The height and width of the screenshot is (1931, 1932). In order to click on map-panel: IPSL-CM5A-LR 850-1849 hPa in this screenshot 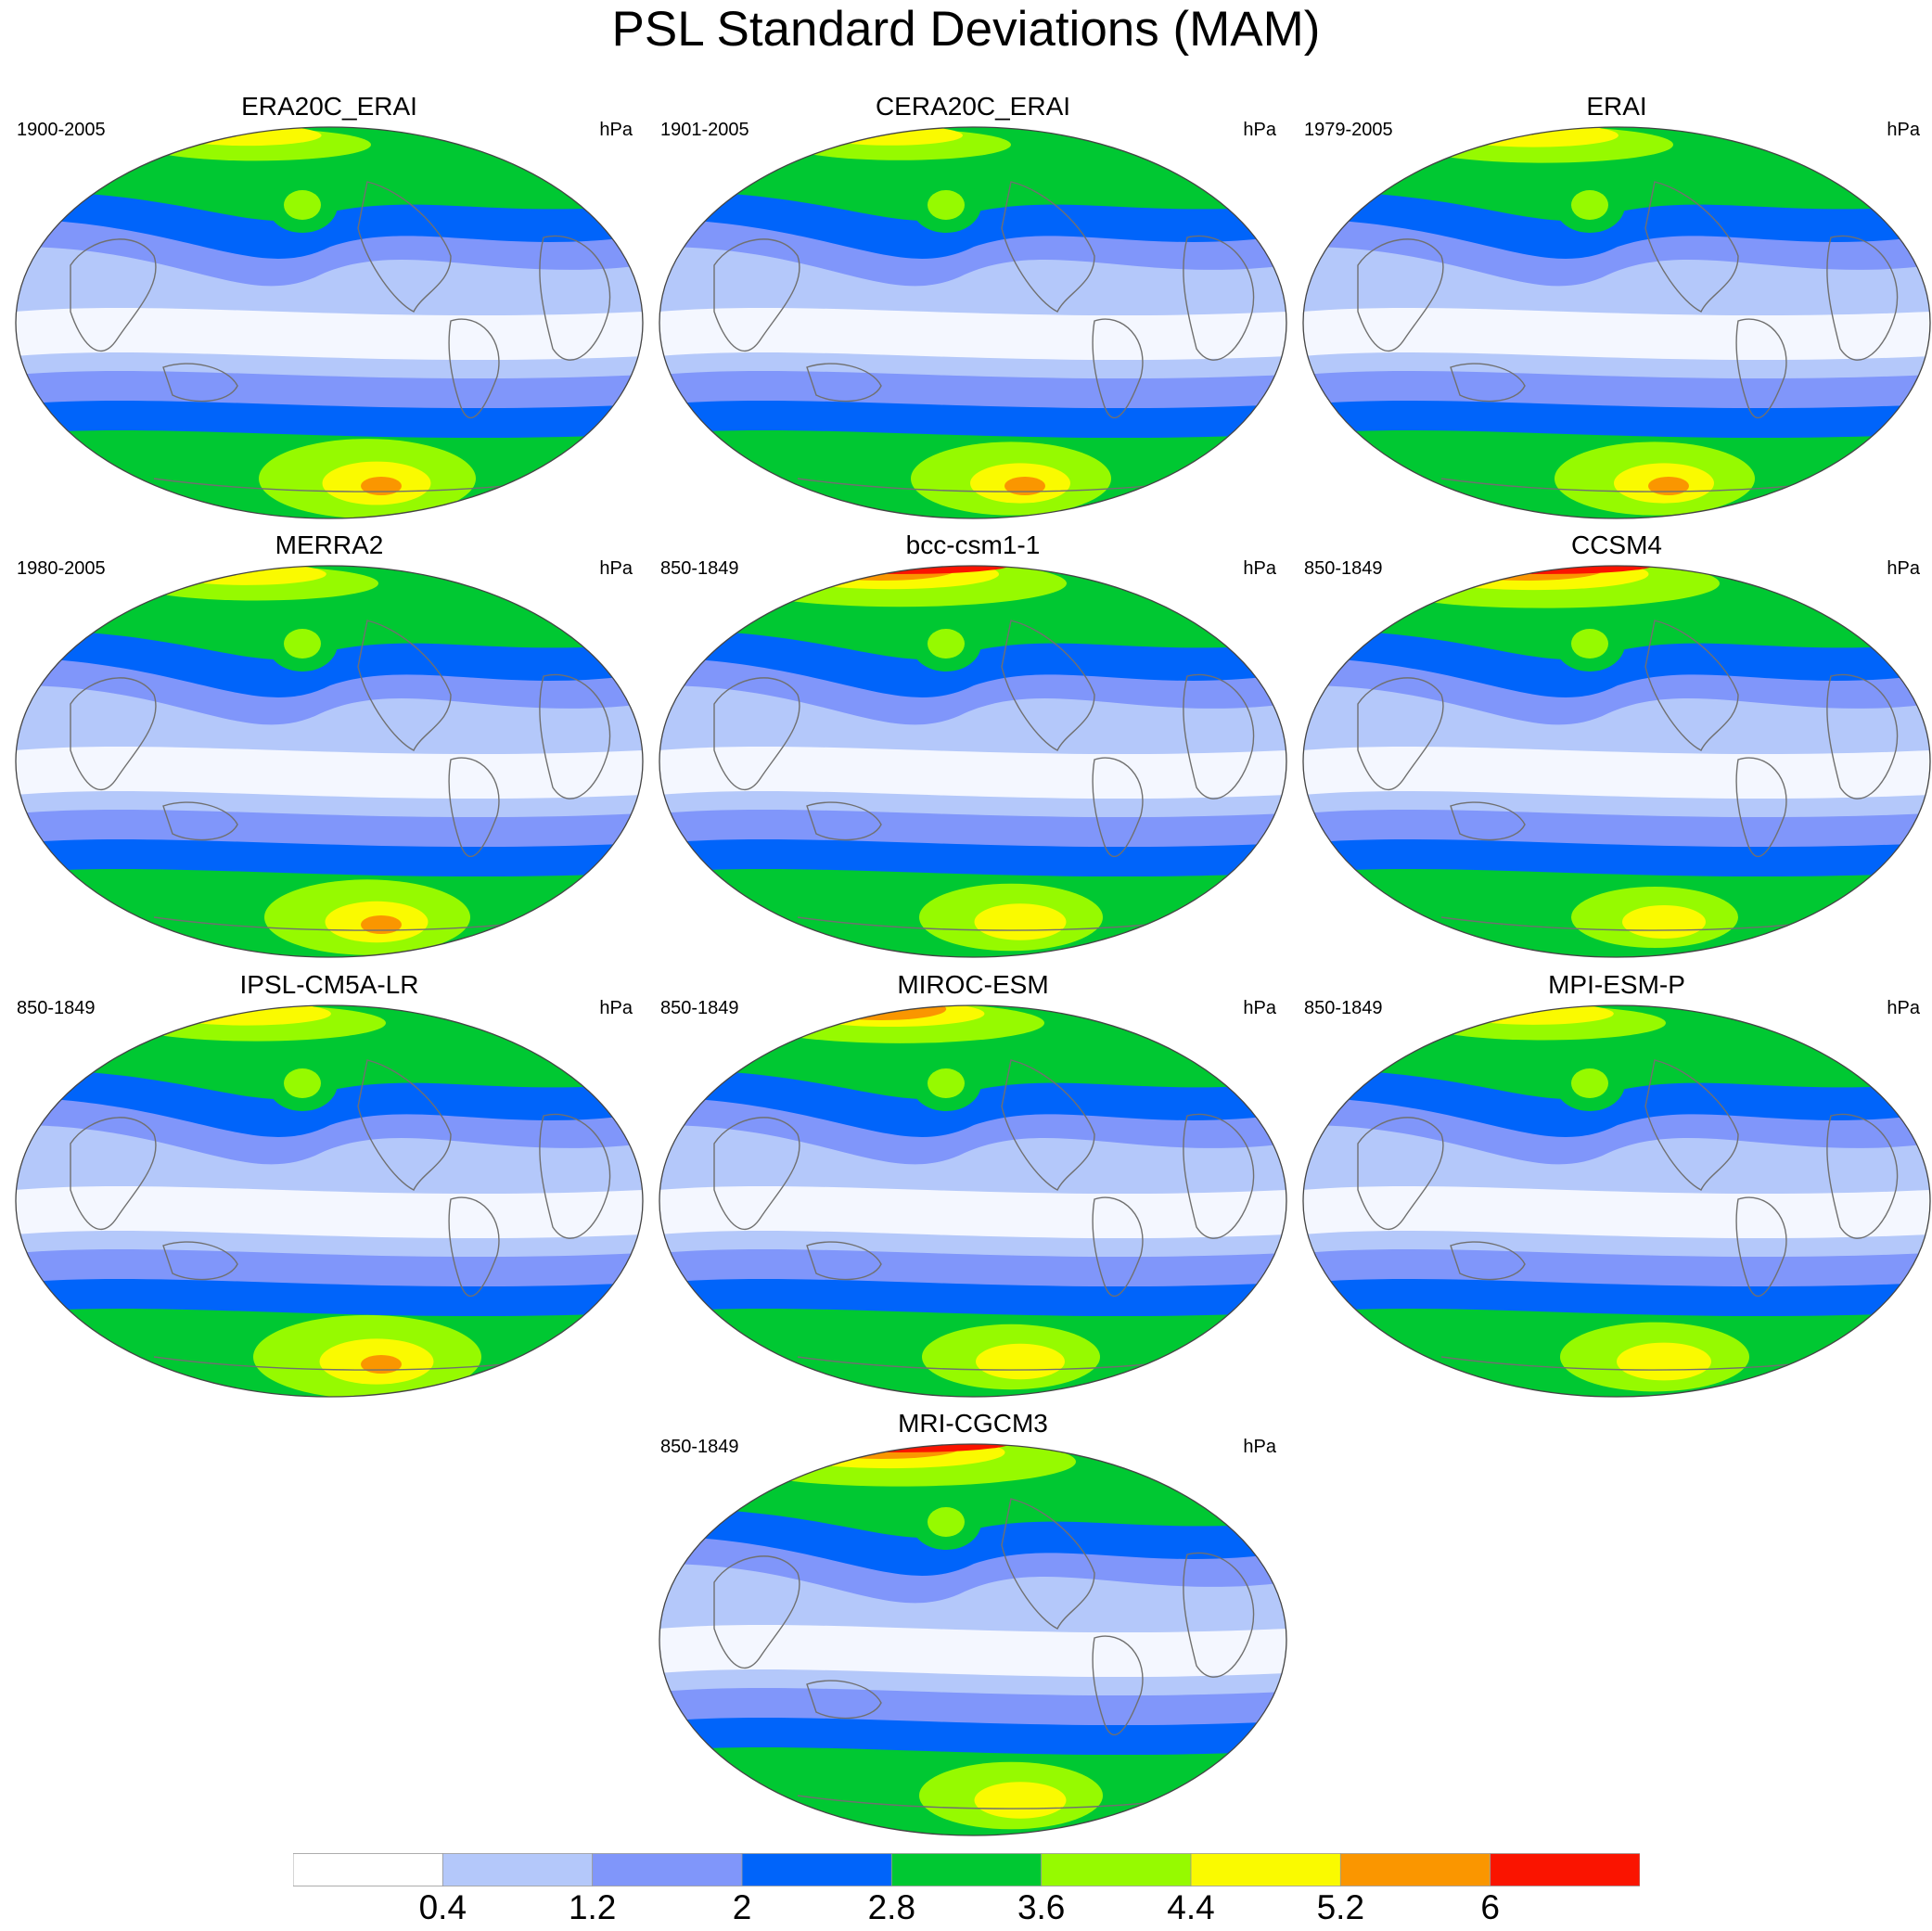, I will do `click(329, 1189)`.